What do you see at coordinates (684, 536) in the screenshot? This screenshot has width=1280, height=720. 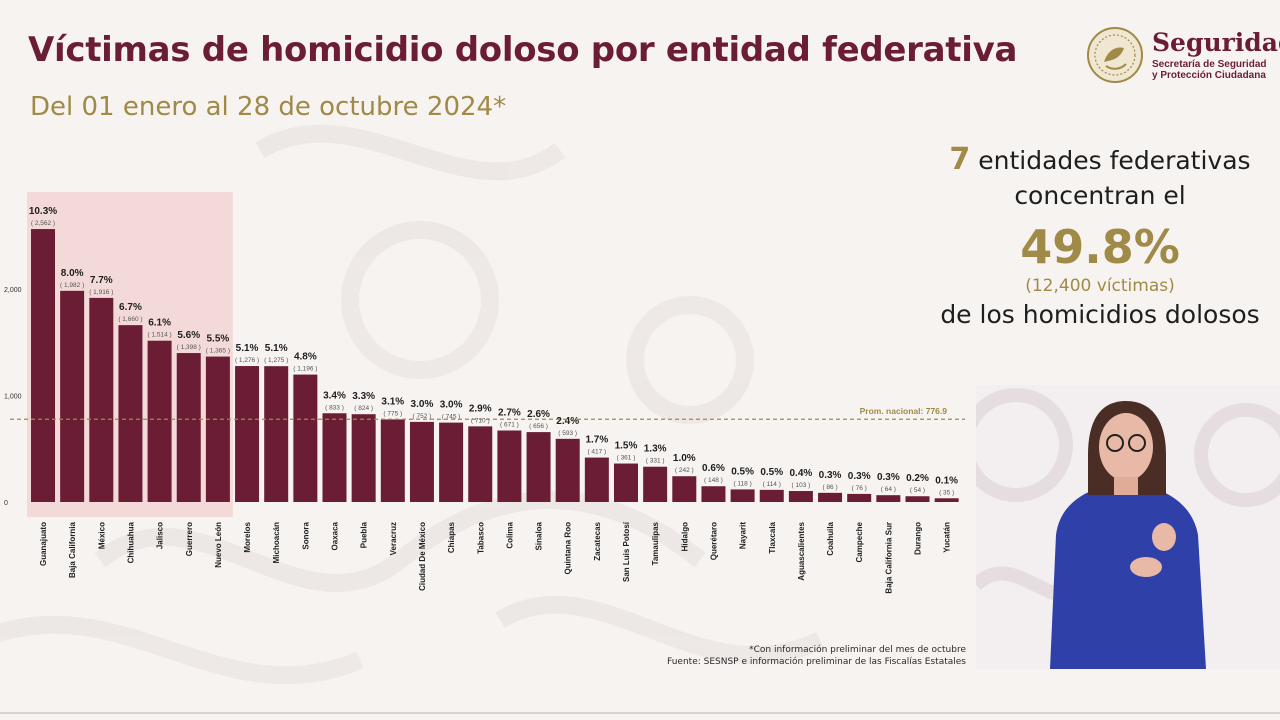 I see `category-label: Hidalgo` at bounding box center [684, 536].